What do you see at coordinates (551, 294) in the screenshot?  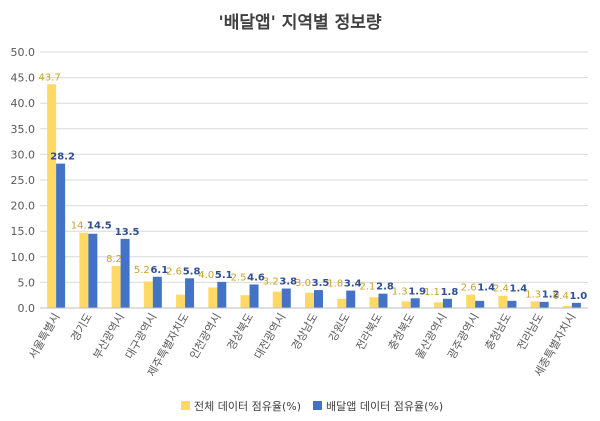 I see `data-label-delivery: 1.2` at bounding box center [551, 294].